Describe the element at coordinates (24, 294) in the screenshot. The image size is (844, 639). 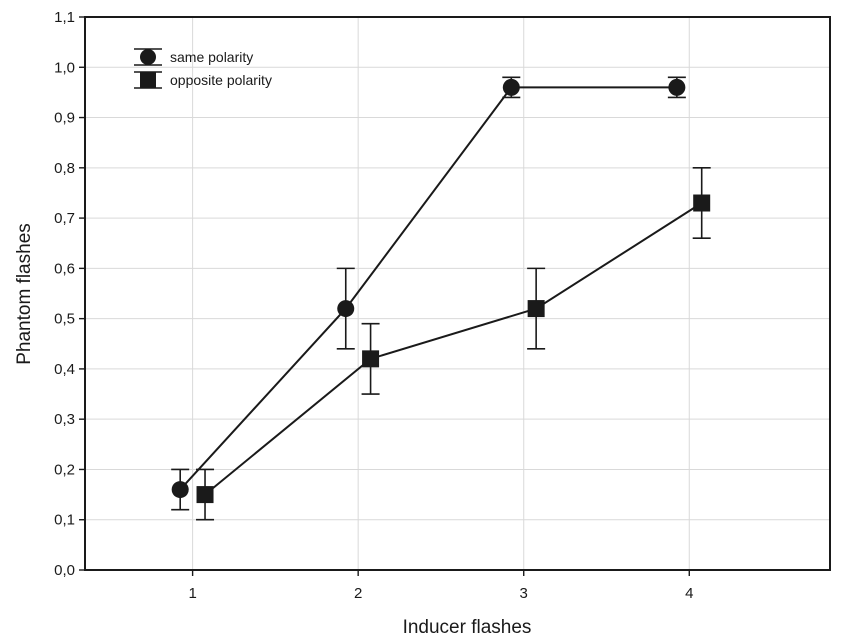
I see `y-axis-title: Phantom flashes` at that location.